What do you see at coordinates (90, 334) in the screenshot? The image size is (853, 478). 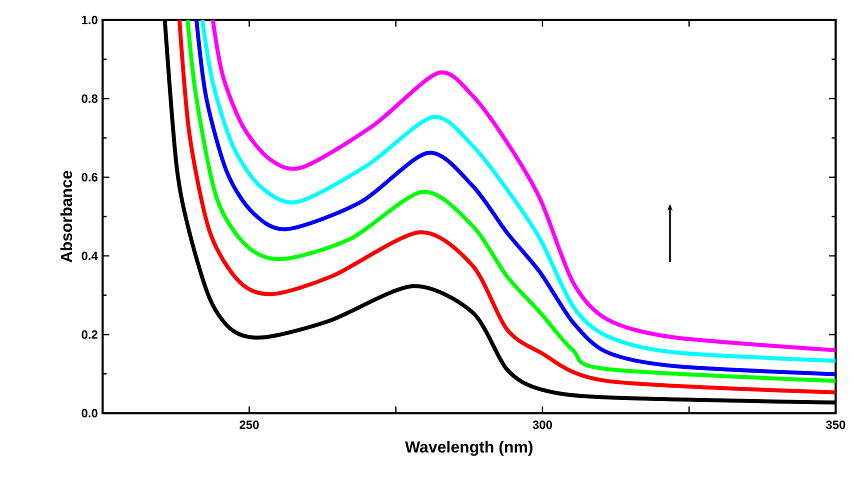 I see `y-tick-label: 0.2` at bounding box center [90, 334].